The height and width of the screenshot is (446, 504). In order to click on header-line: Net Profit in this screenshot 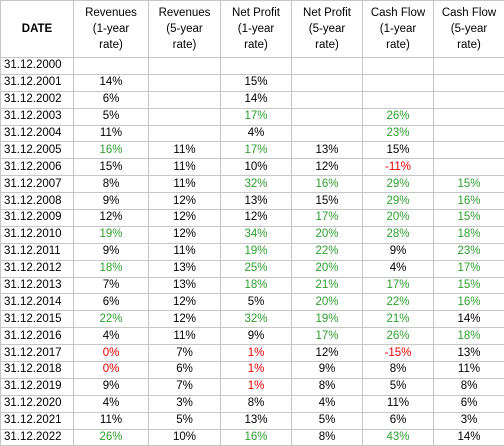, I will do `click(256, 13)`.